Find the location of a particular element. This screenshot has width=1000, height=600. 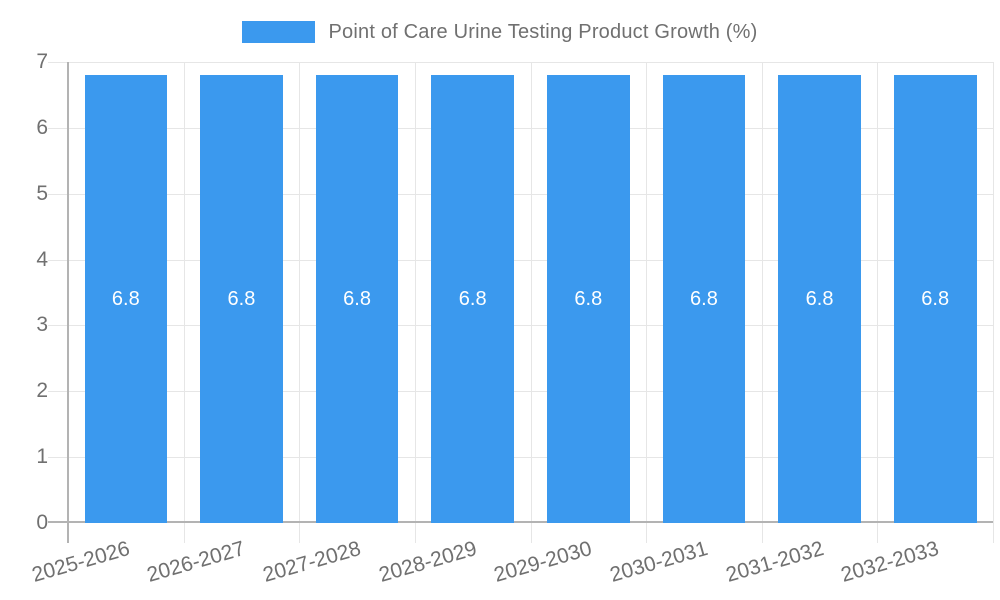

y-tick-label: 4 is located at coordinates (42, 259).